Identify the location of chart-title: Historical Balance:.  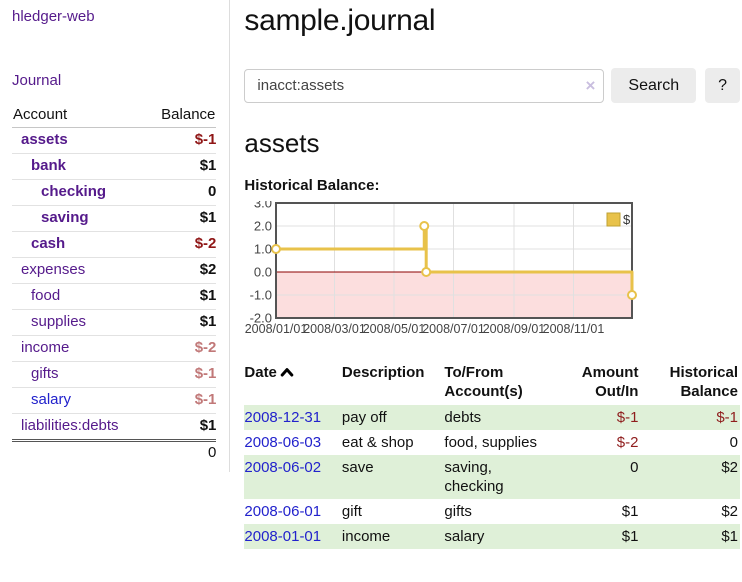
(312, 185).